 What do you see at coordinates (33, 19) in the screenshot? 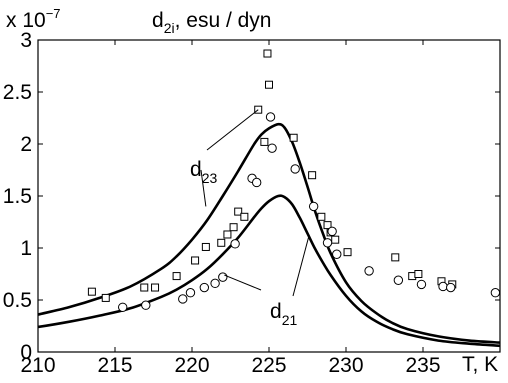
I see `multiplier-text: x 10−7` at bounding box center [33, 19].